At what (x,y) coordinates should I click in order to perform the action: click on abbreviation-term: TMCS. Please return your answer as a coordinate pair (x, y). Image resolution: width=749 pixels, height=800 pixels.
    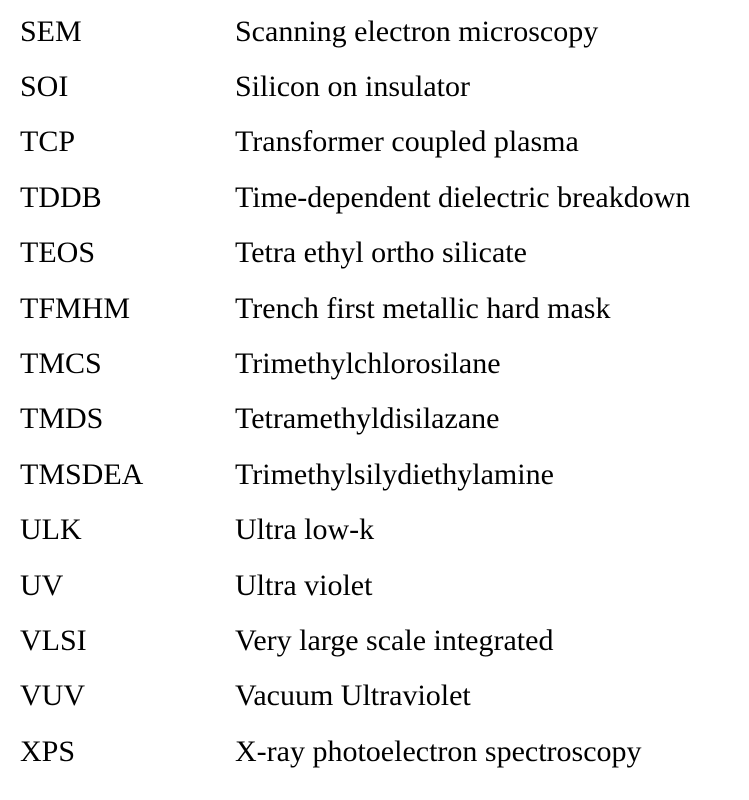
    Looking at the image, I should click on (61, 364).